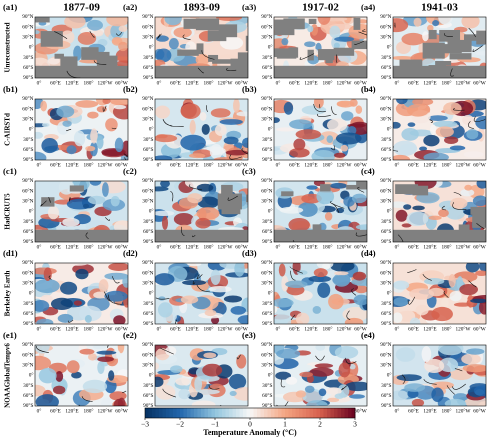 This screenshot has height=438, width=500. Describe the element at coordinates (389, 47) in the screenshot. I see `lat-tick-label: 0°` at that location.